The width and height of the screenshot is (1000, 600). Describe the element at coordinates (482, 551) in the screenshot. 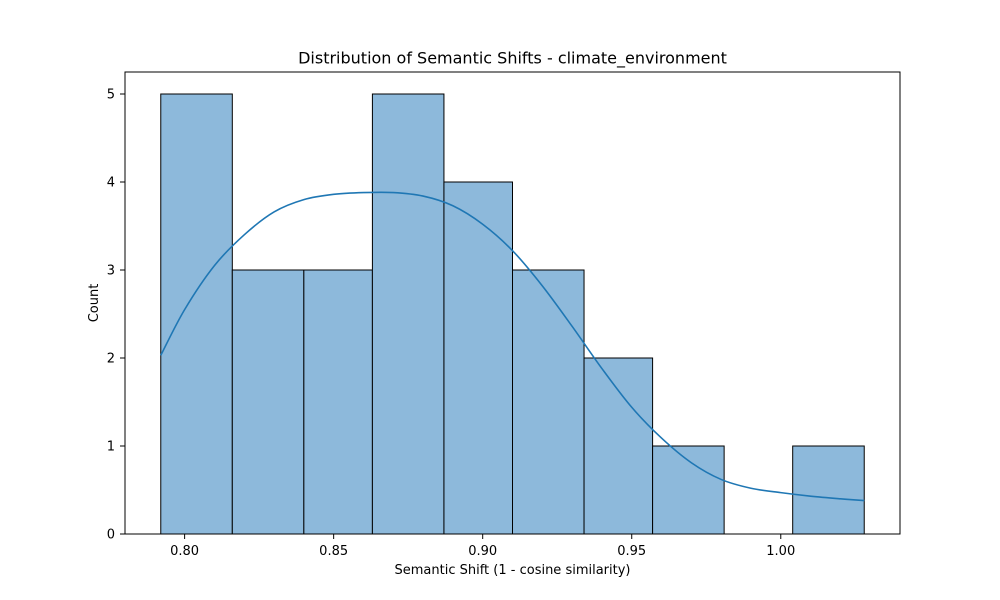

I see `x-tick-label-2: 0.90` at that location.